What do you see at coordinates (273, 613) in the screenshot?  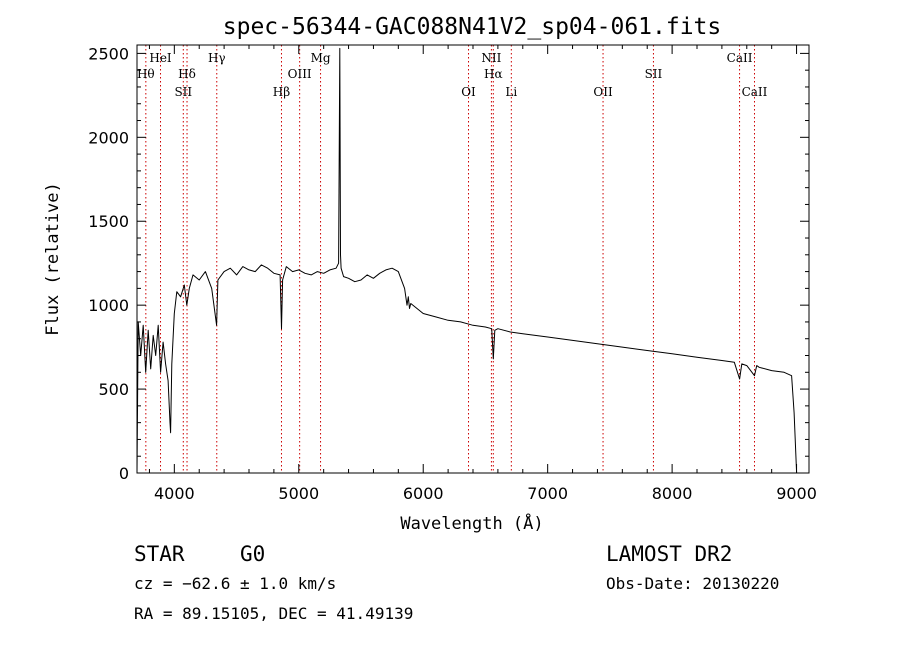 I see `coordinates: RA = 89.15105, DEC = 41.49139` at bounding box center [273, 613].